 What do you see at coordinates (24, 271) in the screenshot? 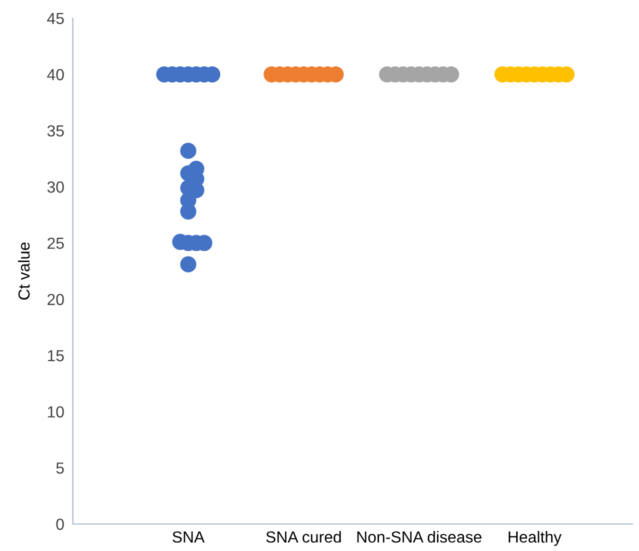
I see `y-axis-title: Ct value` at bounding box center [24, 271].